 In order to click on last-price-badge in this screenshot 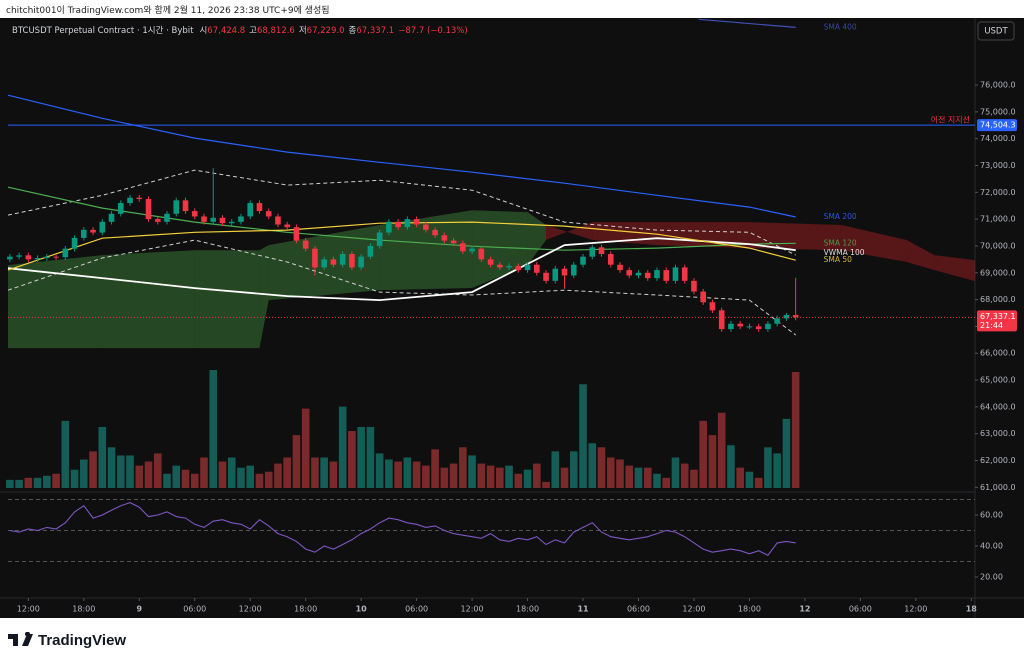, I will do `click(997, 321)`.